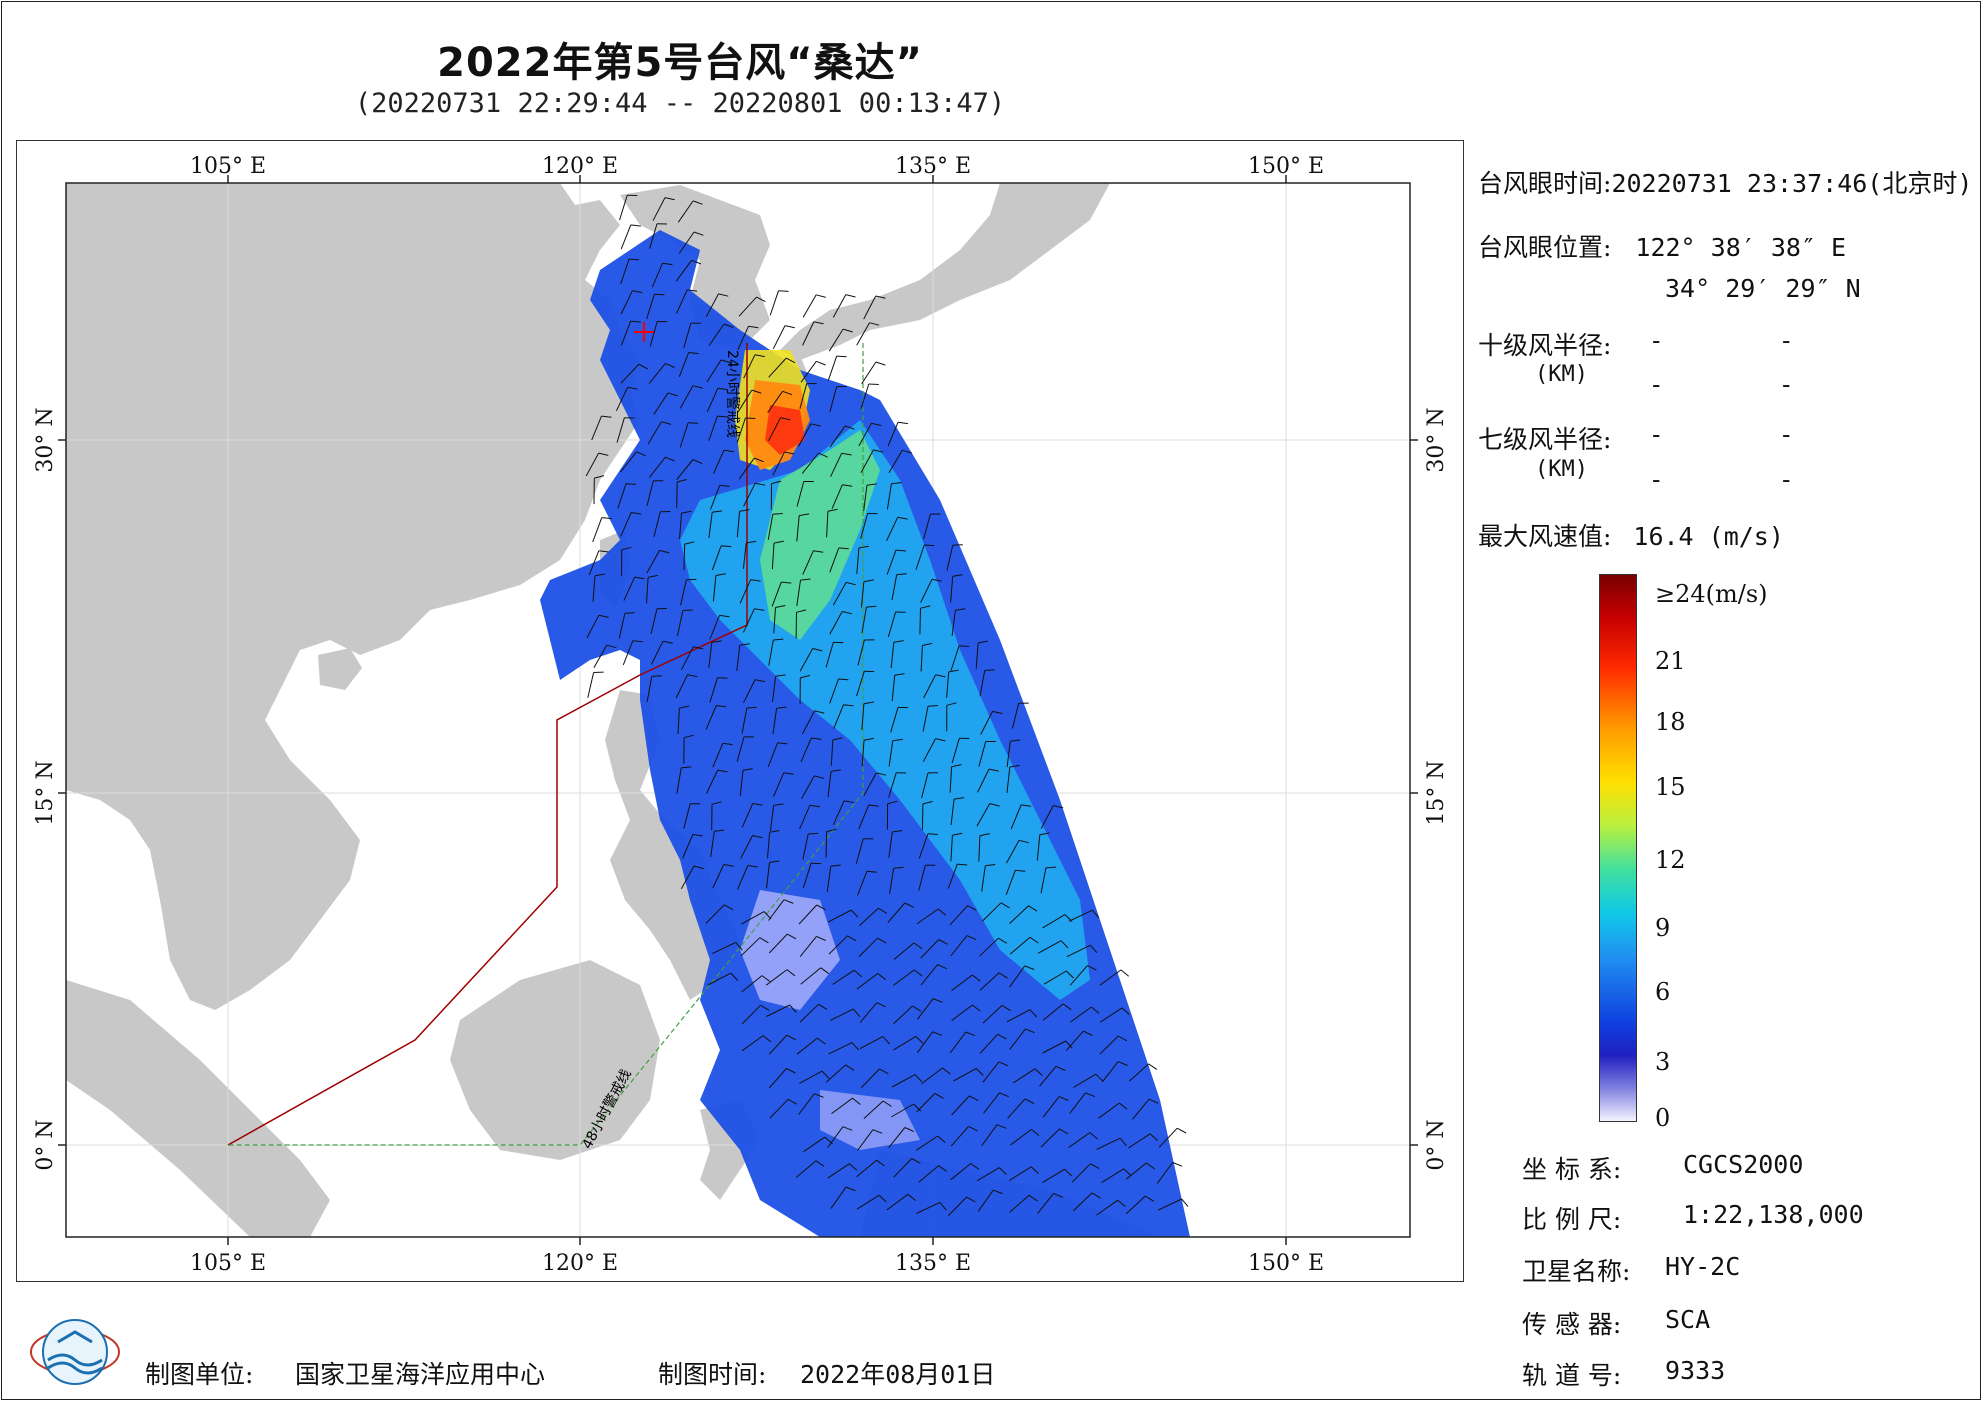 This screenshot has width=1984, height=1403. Describe the element at coordinates (45, 1144) in the screenshot. I see `lat-label-left-0: 0° N` at that location.